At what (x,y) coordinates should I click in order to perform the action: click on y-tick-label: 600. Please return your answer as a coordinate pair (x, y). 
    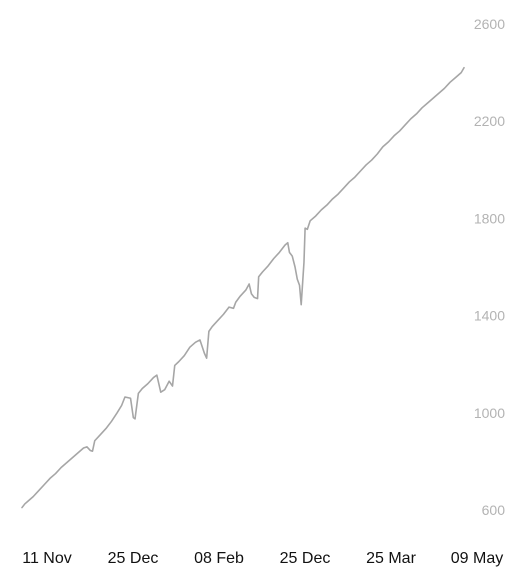
    Looking at the image, I should click on (494, 510).